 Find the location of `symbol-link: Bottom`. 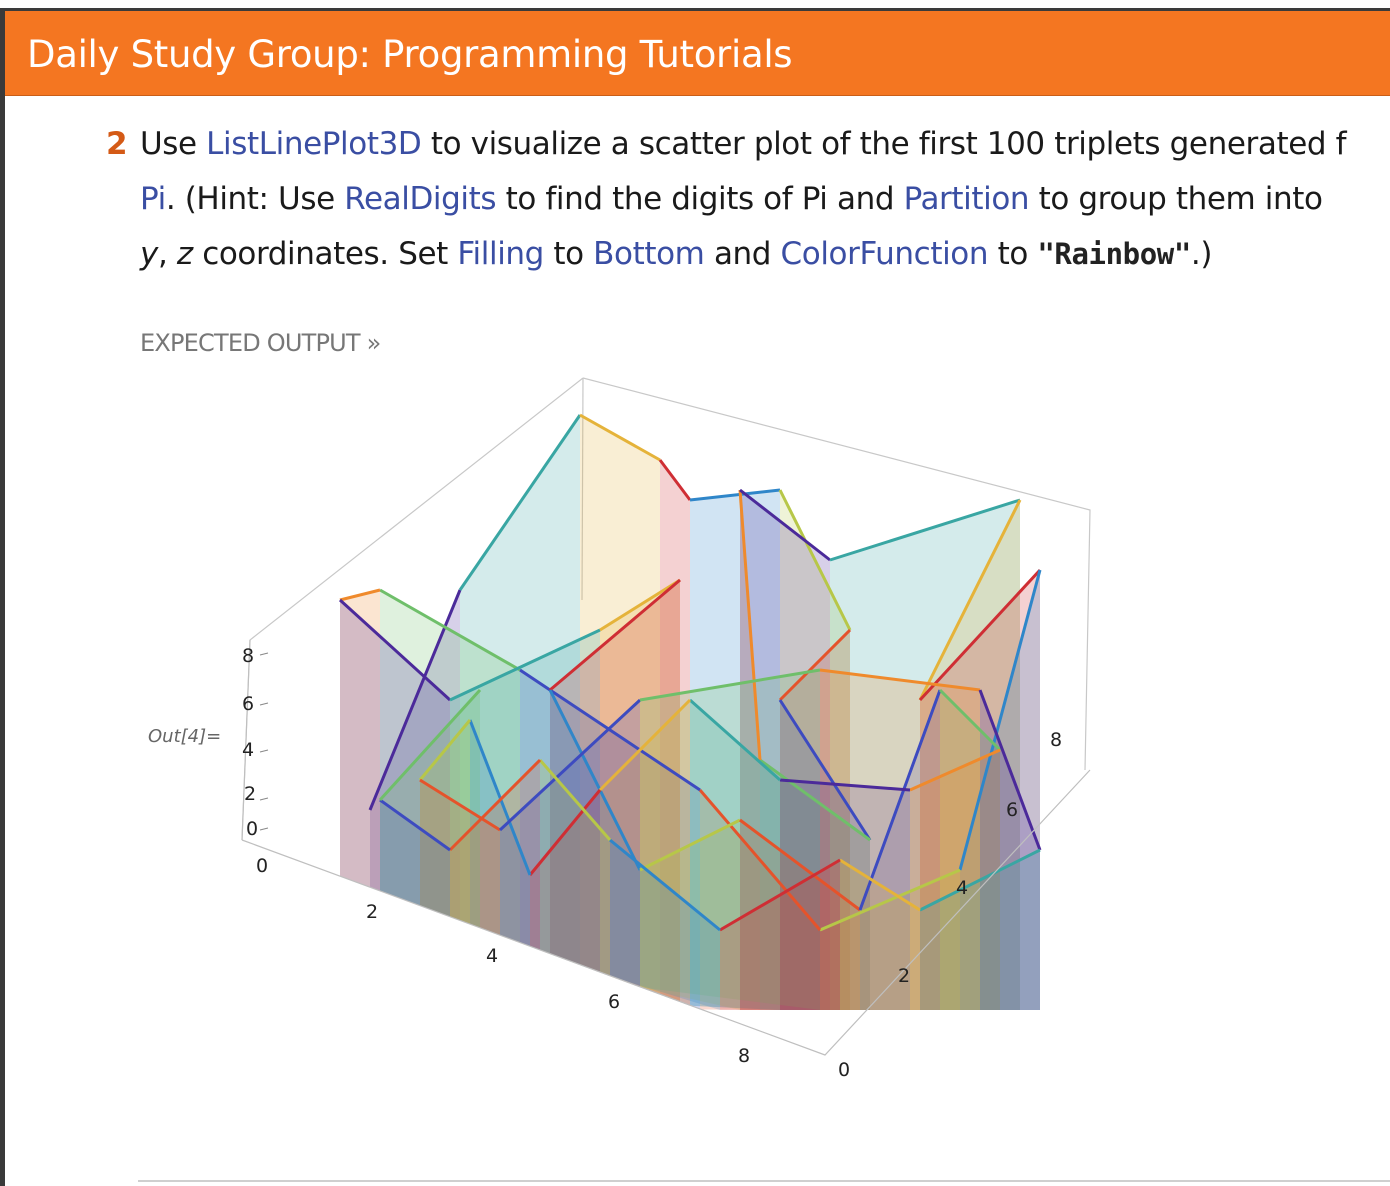

symbol-link: Bottom is located at coordinates (649, 254).